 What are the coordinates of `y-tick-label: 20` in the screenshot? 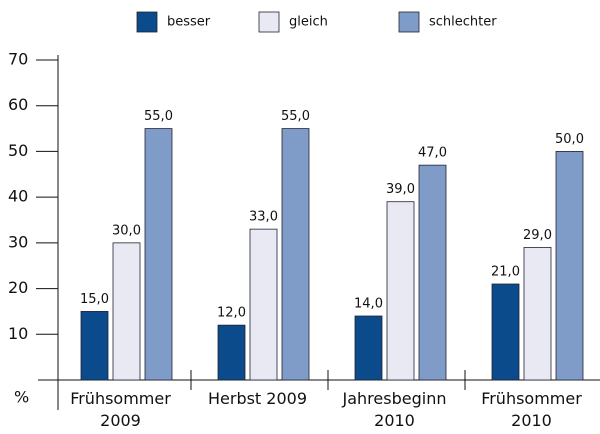 It's located at (18, 287).